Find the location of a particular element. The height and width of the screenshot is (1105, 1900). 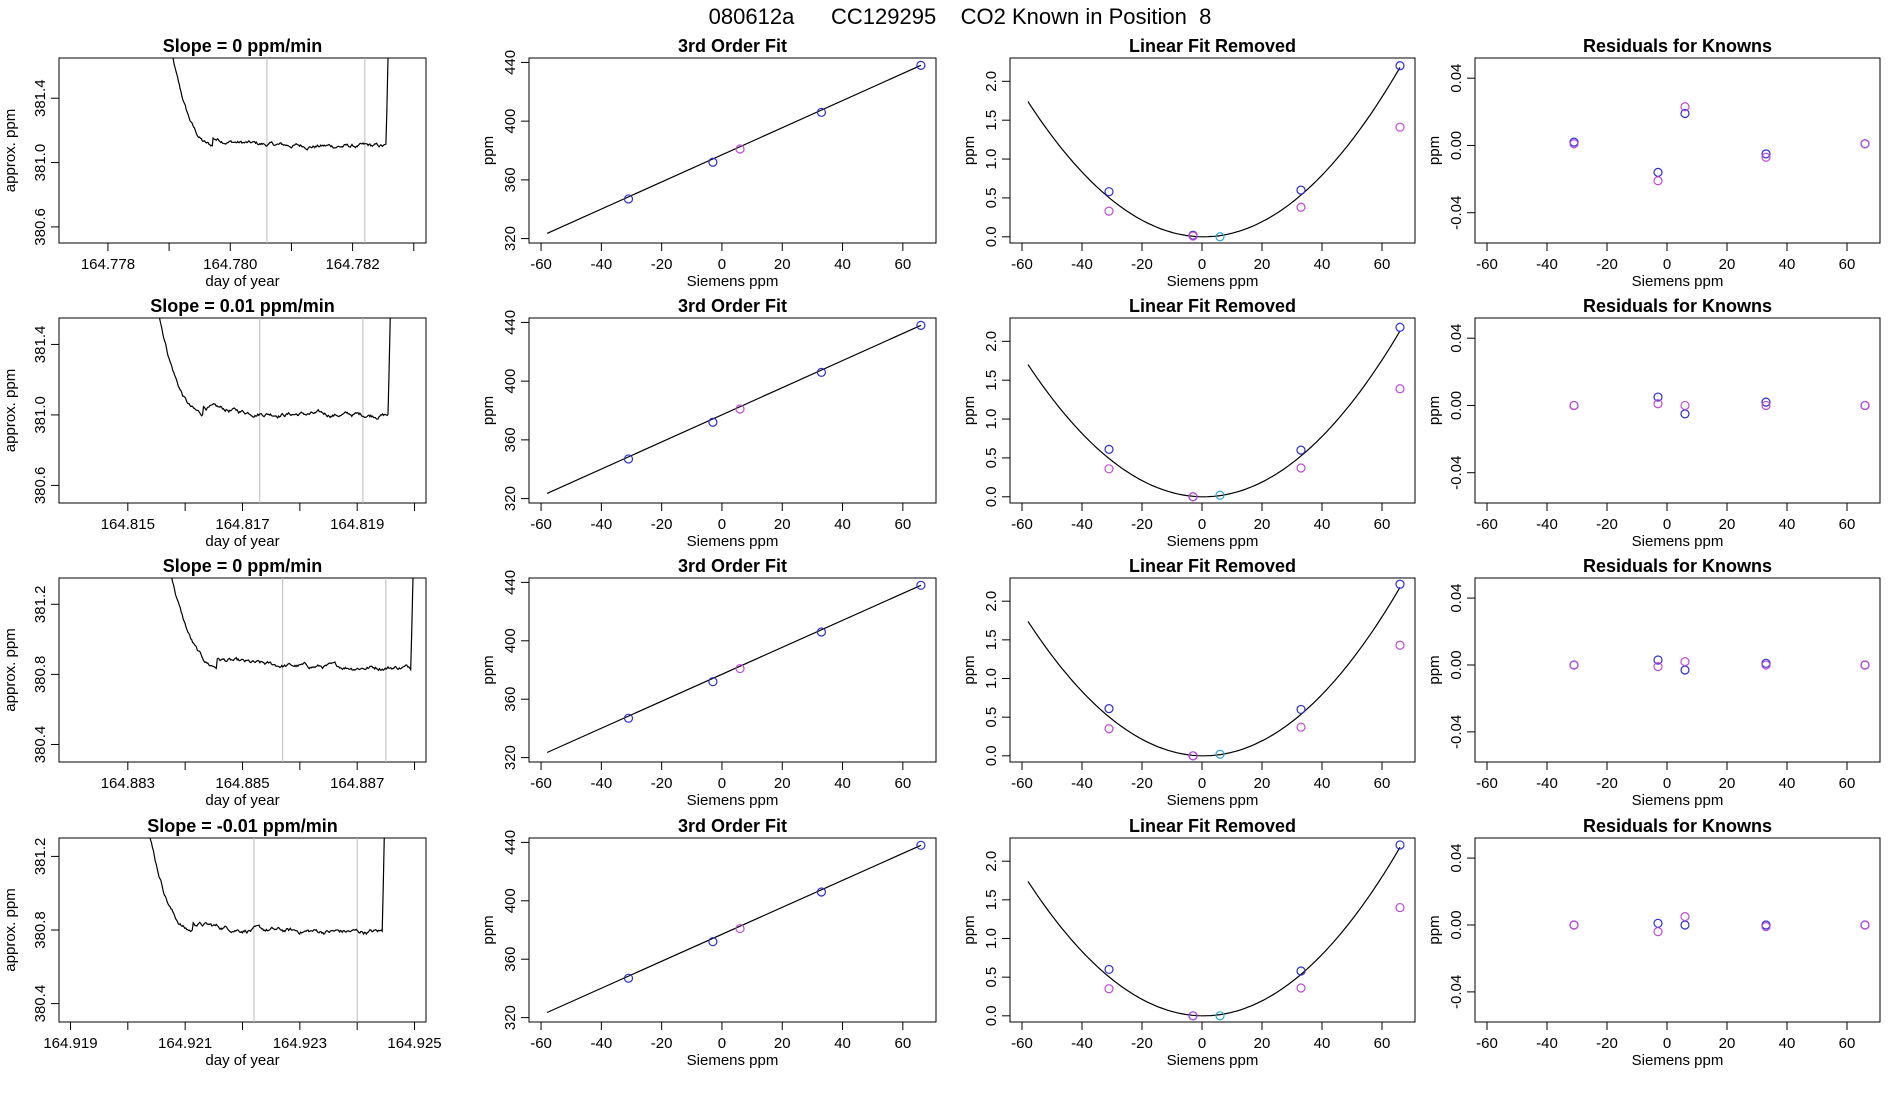

y-tick-label: 0.5 is located at coordinates (991, 457).